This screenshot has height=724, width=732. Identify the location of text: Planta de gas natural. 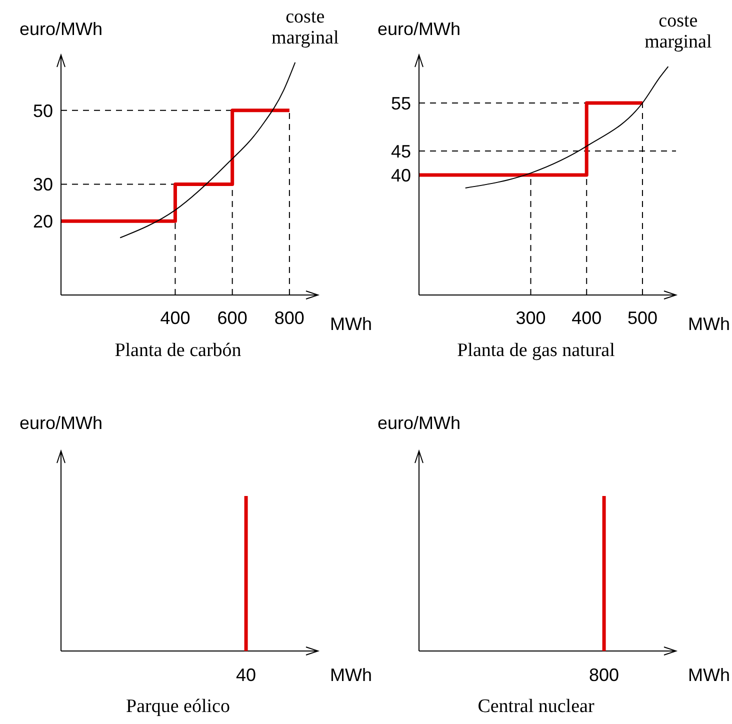
(536, 351).